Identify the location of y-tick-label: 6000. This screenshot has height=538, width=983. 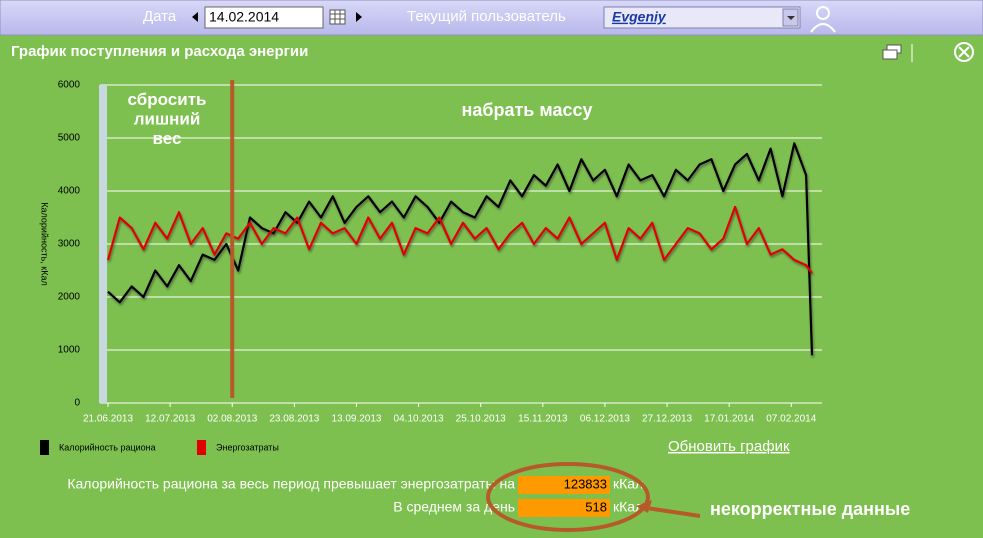
(69, 85).